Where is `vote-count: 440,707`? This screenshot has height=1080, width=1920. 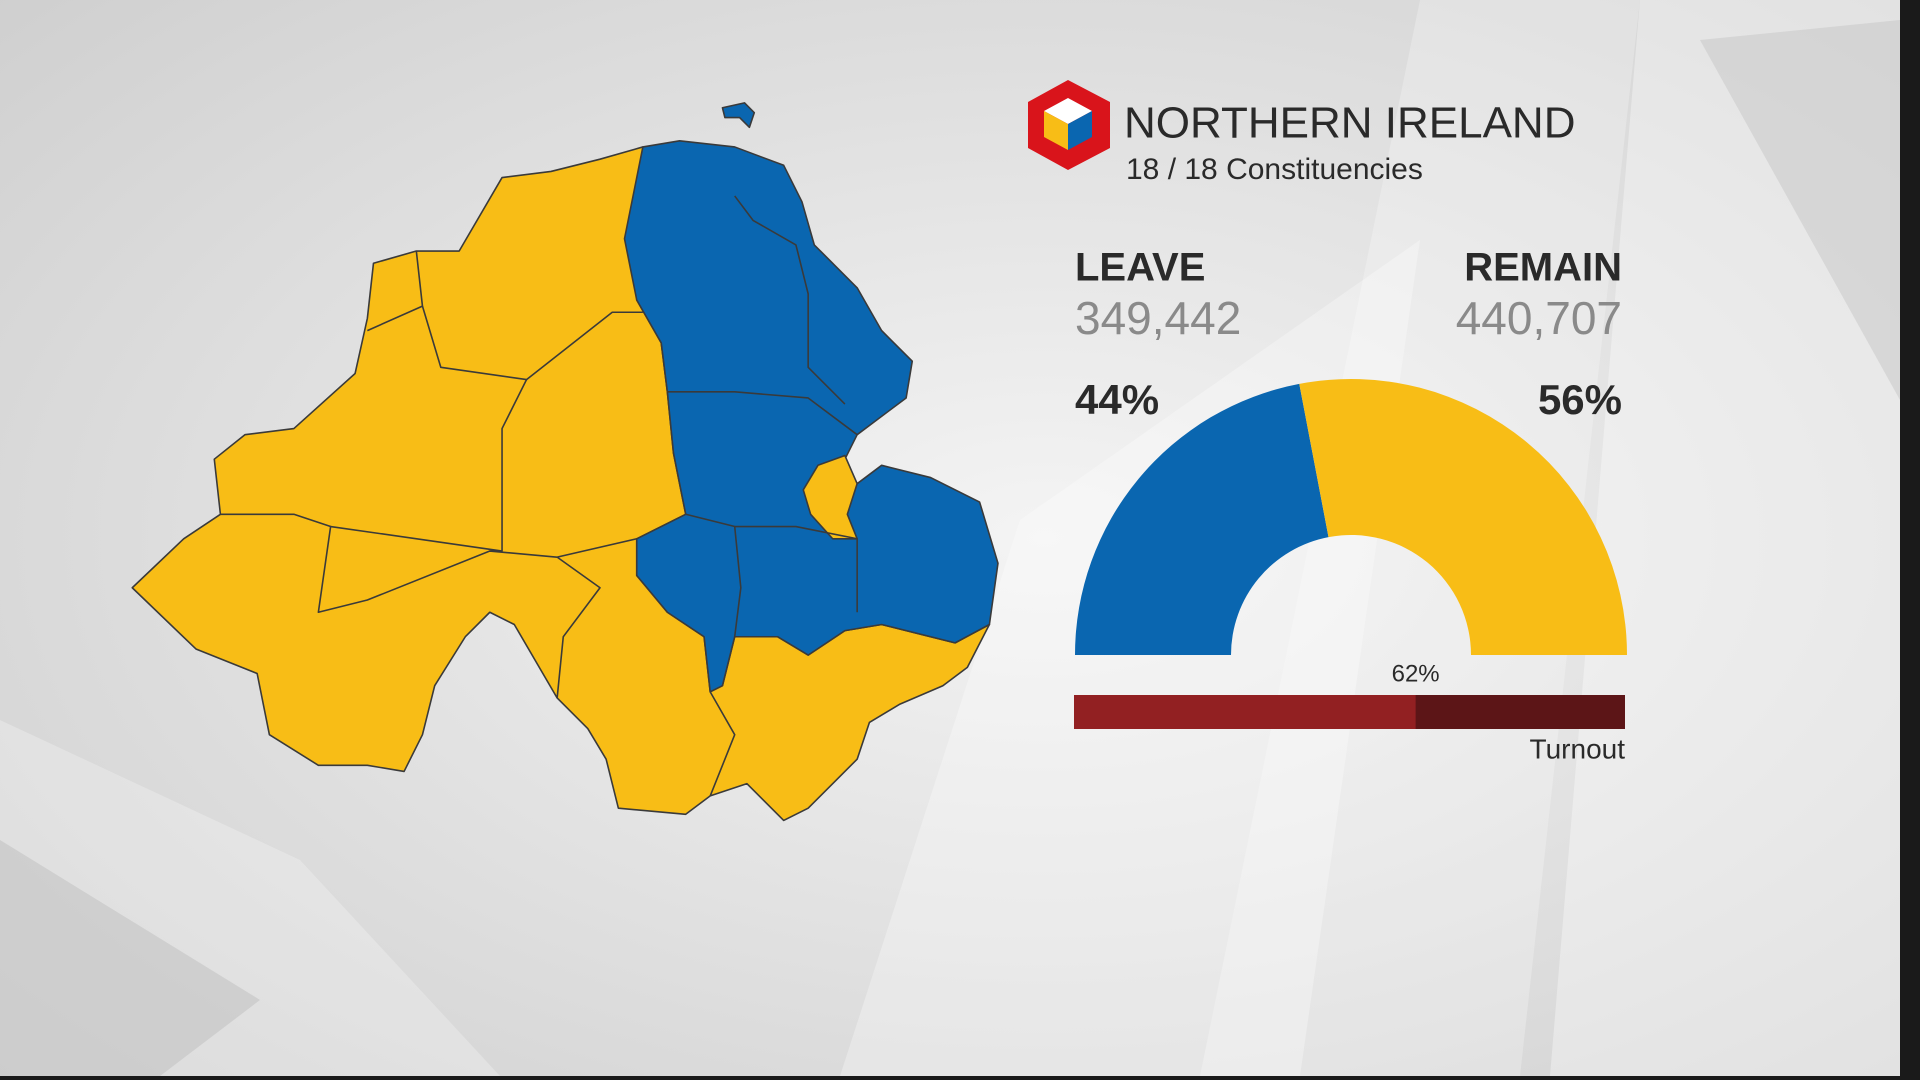 vote-count: 440,707 is located at coordinates (1539, 318).